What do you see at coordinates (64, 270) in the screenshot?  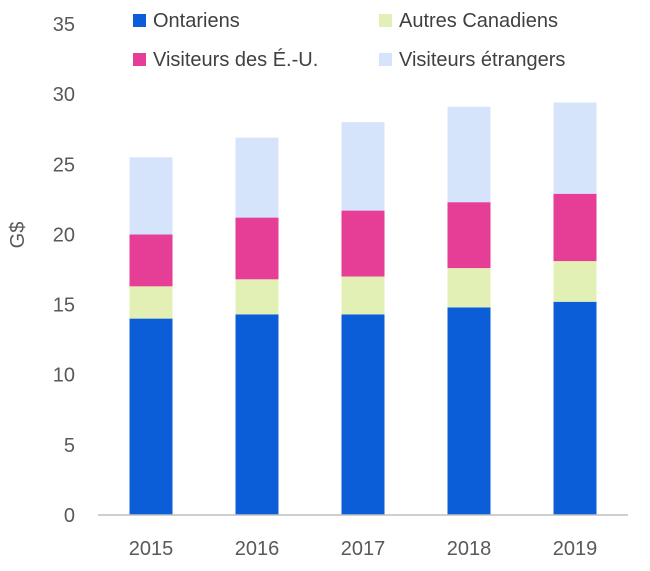 I see `y-axis-ticks: 0 5 10 15 20 25 30 35` at bounding box center [64, 270].